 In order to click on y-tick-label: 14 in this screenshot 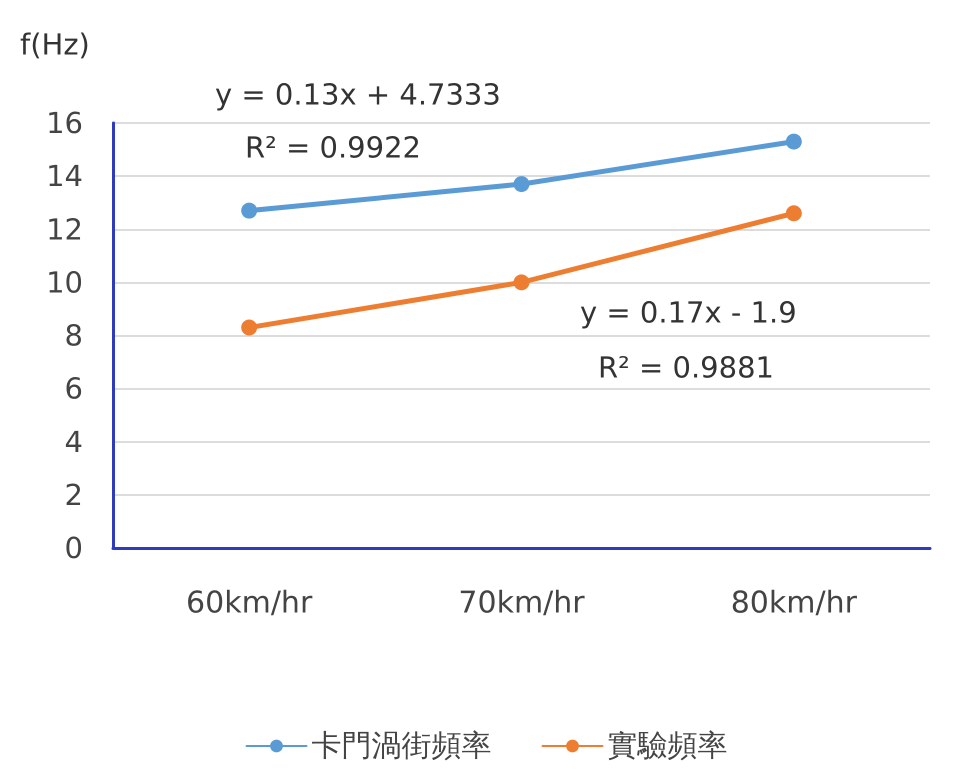, I will do `click(64, 176)`.